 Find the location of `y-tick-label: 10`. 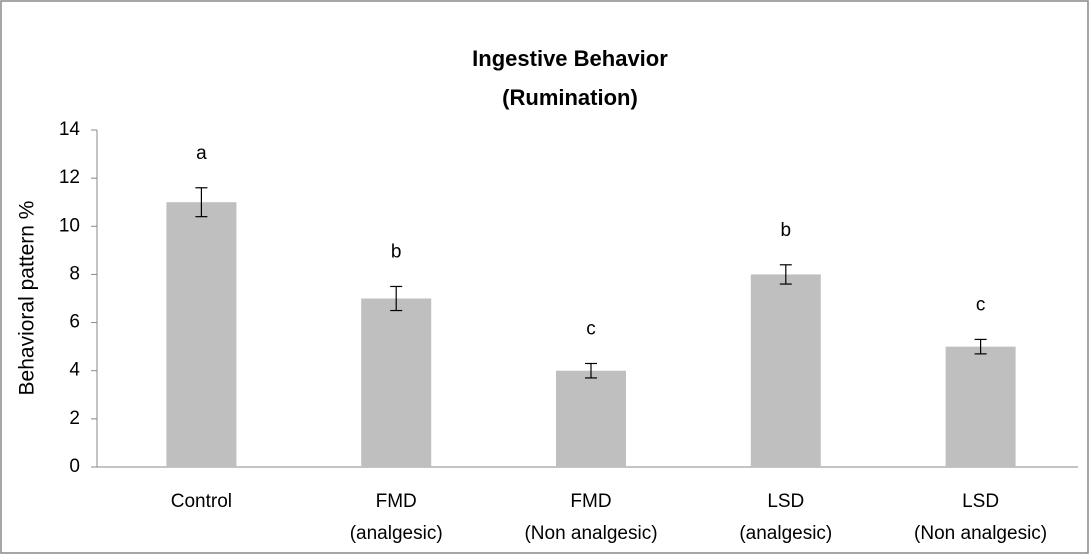

y-tick-label: 10 is located at coordinates (69, 225).